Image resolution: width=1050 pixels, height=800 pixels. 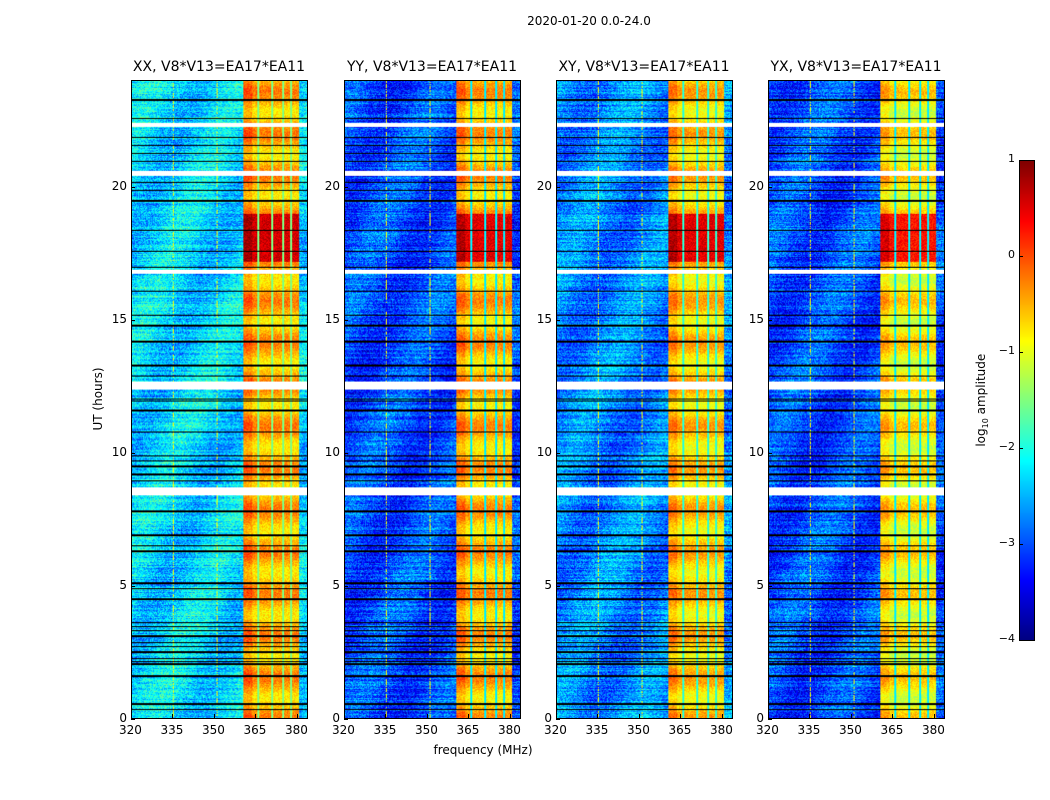 I want to click on y-axis-label: UT (hours), so click(x=98, y=399).